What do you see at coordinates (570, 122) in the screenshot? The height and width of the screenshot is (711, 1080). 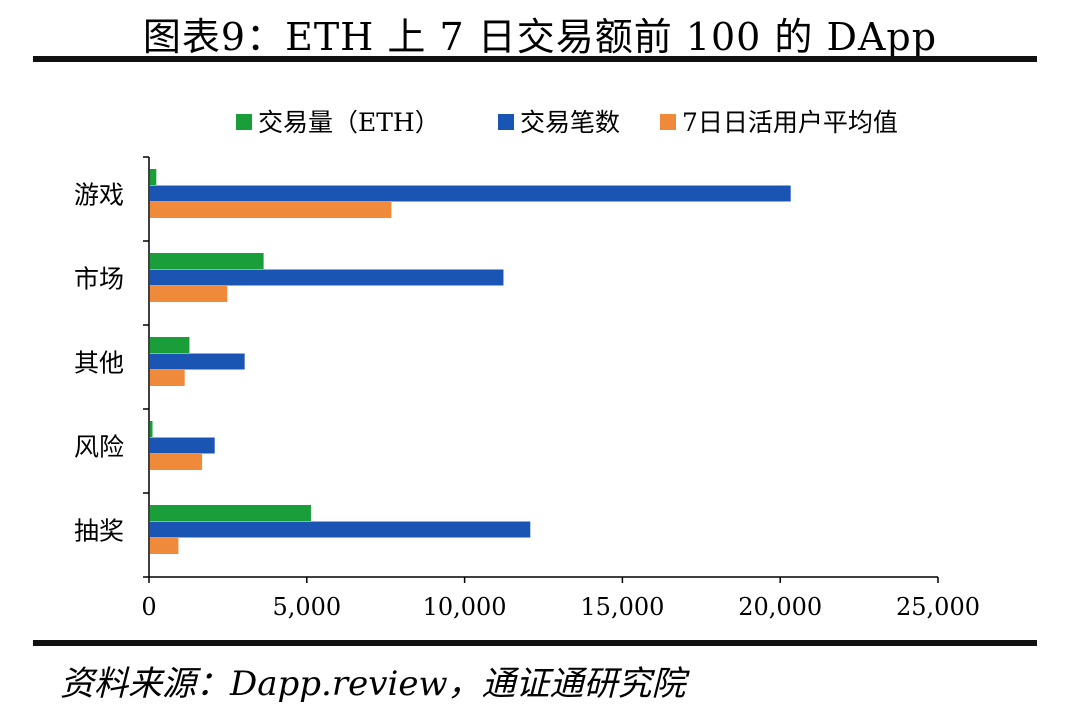 I see `legend-label-1: 交易笔数` at bounding box center [570, 122].